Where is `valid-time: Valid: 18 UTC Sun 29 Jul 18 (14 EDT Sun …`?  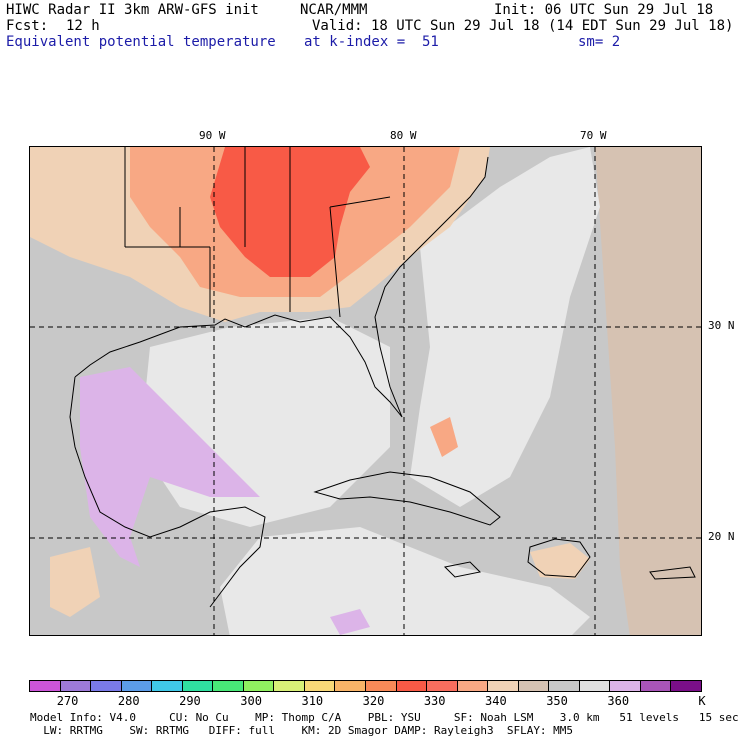 valid-time: Valid: 18 UTC Sun 29 Jul 18 (14 EDT Sun … is located at coordinates (523, 26).